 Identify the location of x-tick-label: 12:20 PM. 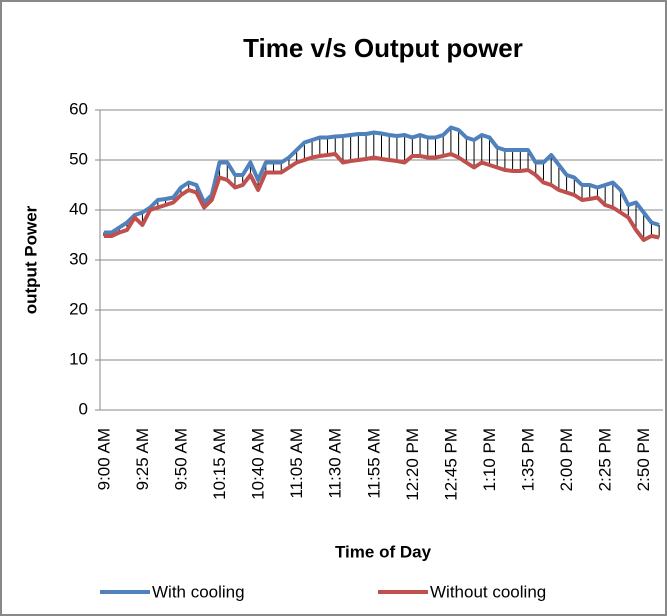
(412, 464).